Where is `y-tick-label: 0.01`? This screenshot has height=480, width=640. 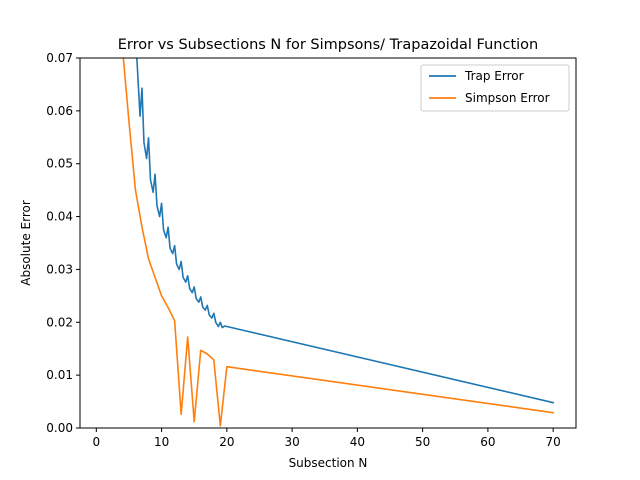
y-tick-label: 0.01 is located at coordinates (59, 375).